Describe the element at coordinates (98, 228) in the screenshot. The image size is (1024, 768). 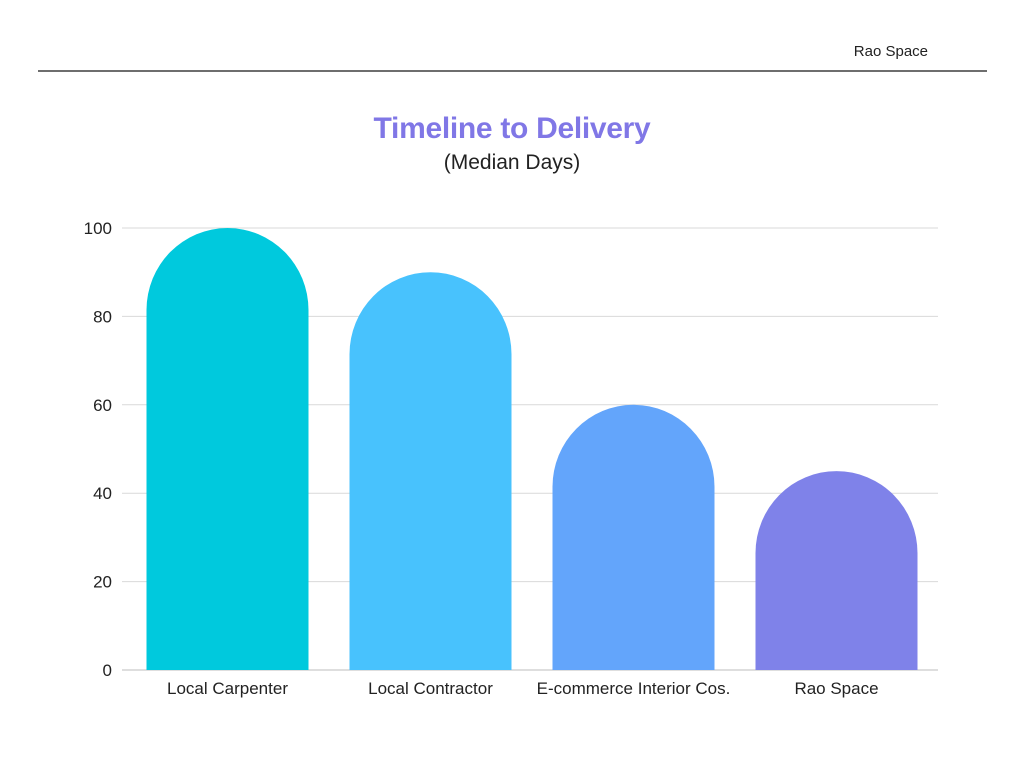
I see `y-tick-label: 100` at that location.